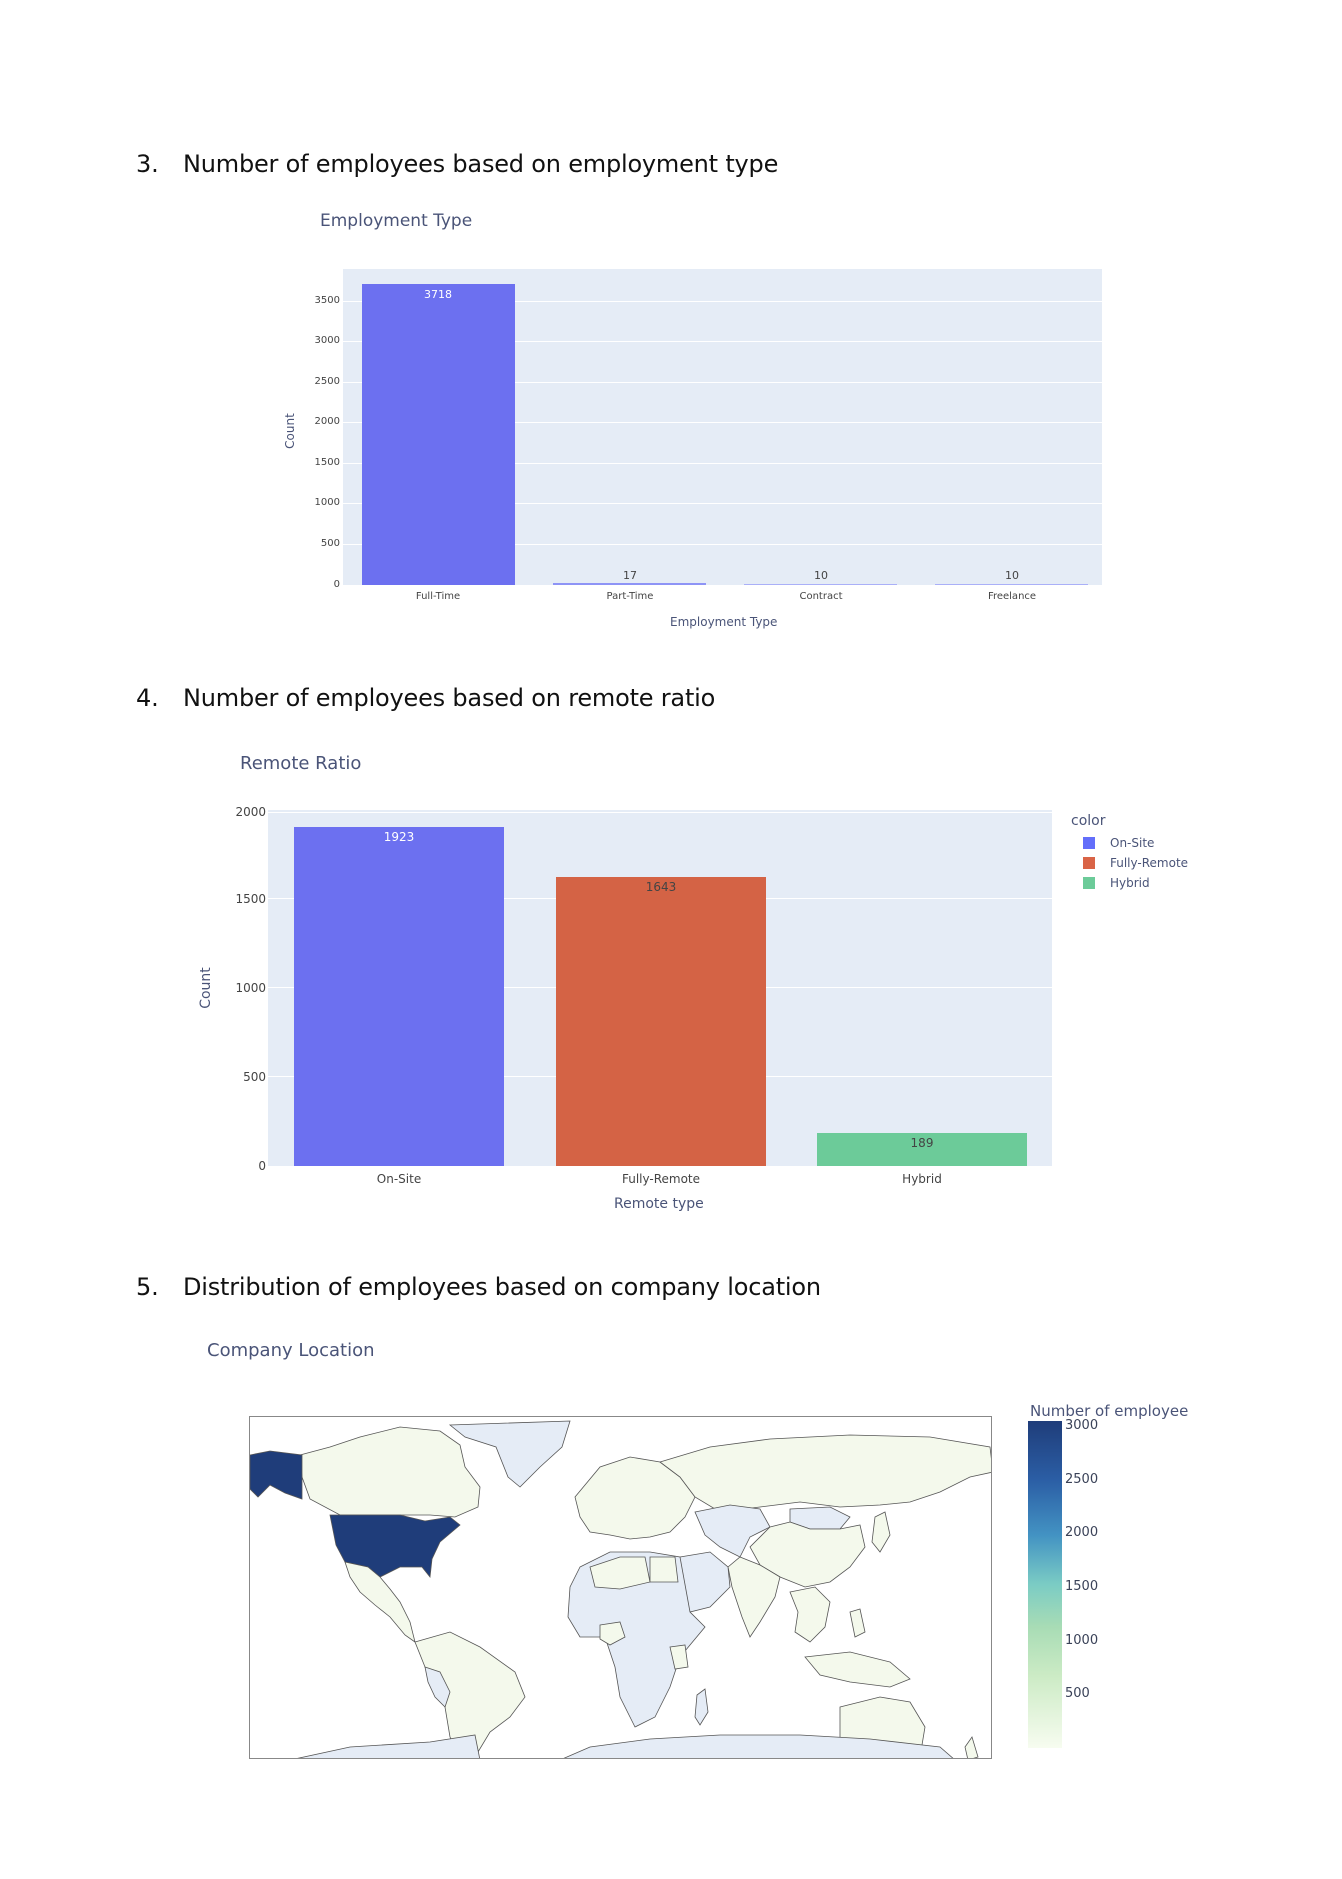  I want to click on world-map-svg, so click(620, 1589).